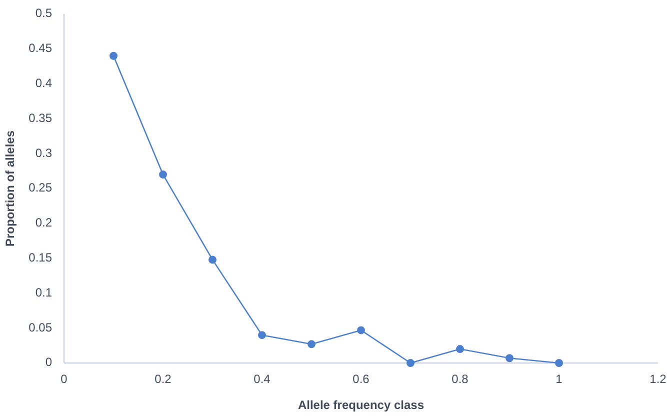 The height and width of the screenshot is (416, 667). Describe the element at coordinates (361, 405) in the screenshot. I see `x-axis-title: Allele frequency class` at that location.